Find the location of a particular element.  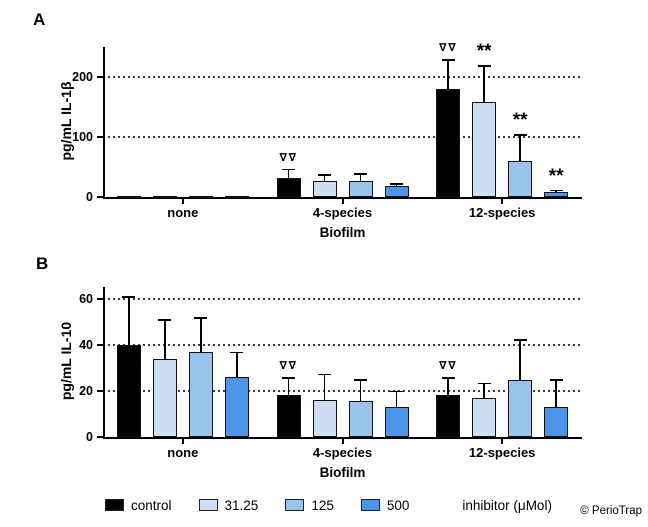

error-cap-control-none is located at coordinates (129, 297).